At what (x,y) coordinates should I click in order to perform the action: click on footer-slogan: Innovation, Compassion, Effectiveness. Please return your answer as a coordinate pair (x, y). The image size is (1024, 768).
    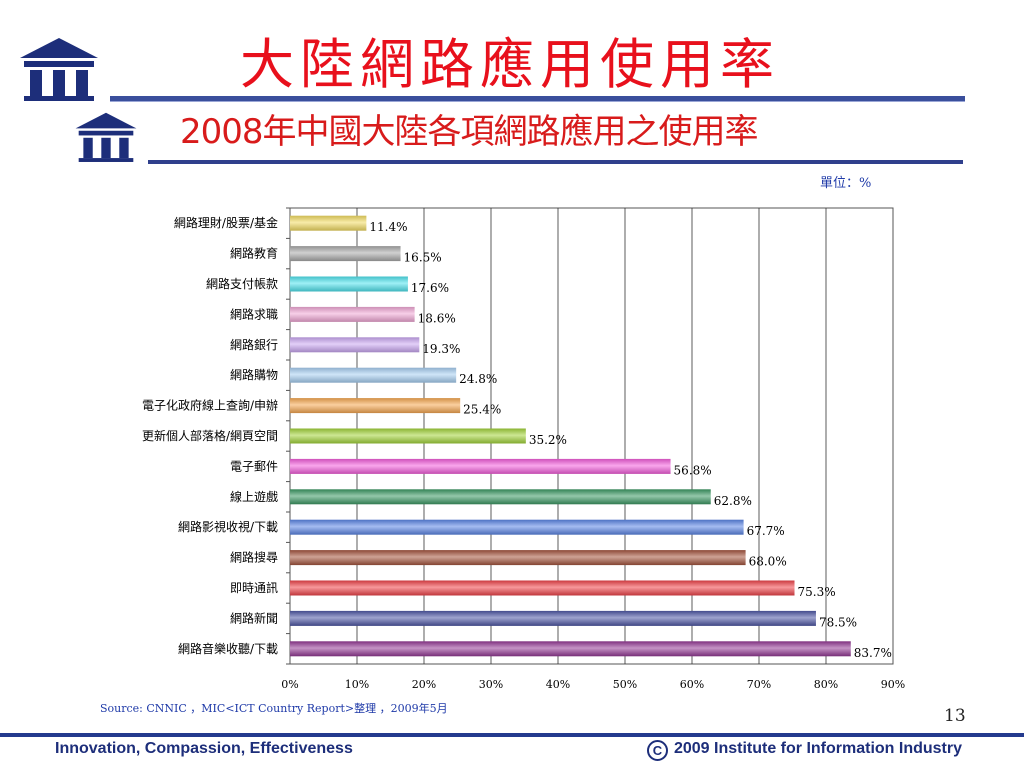
    Looking at the image, I should click on (204, 748).